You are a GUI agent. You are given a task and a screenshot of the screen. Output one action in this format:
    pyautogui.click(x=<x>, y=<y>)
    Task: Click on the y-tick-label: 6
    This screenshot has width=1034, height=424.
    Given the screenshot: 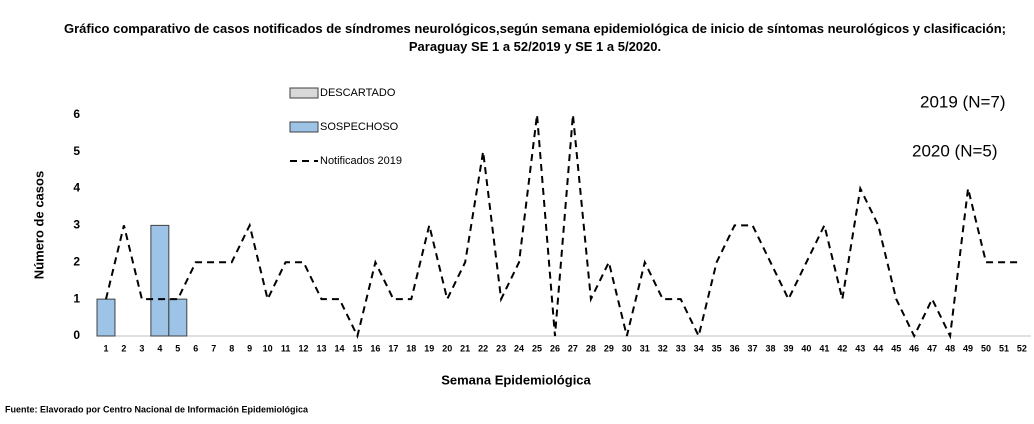 What is the action you would take?
    pyautogui.click(x=76, y=114)
    